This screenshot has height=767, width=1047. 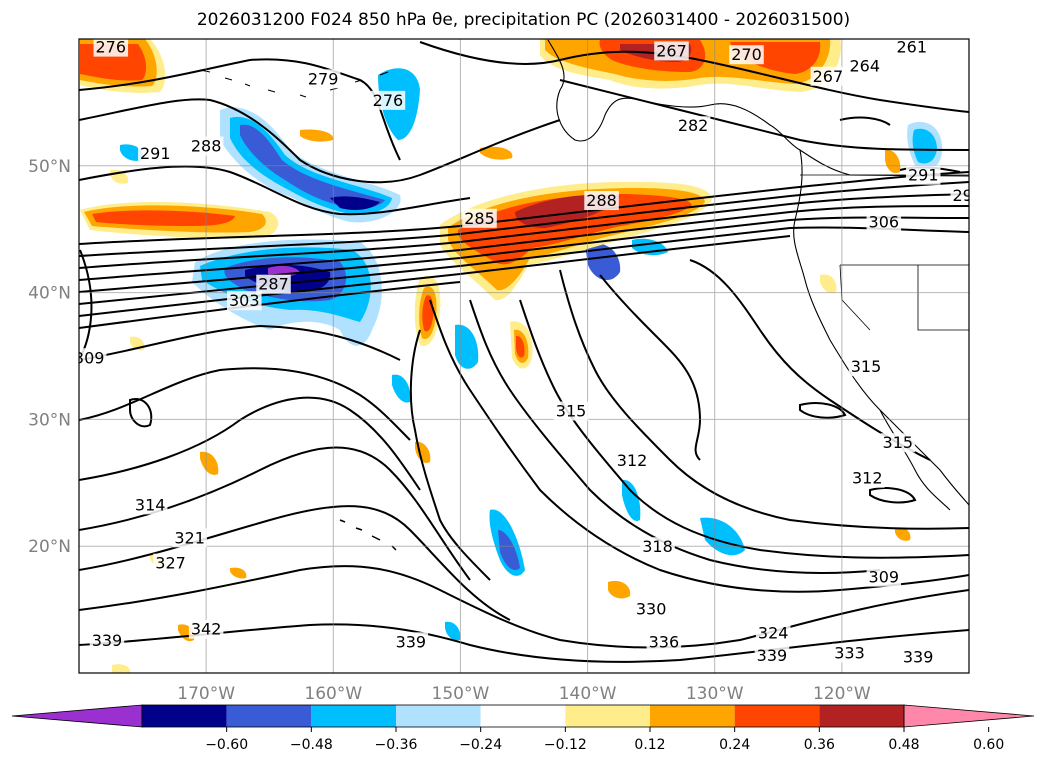 What do you see at coordinates (734, 745) in the screenshot?
I see `colorbar-tick-label: 0.24` at bounding box center [734, 745].